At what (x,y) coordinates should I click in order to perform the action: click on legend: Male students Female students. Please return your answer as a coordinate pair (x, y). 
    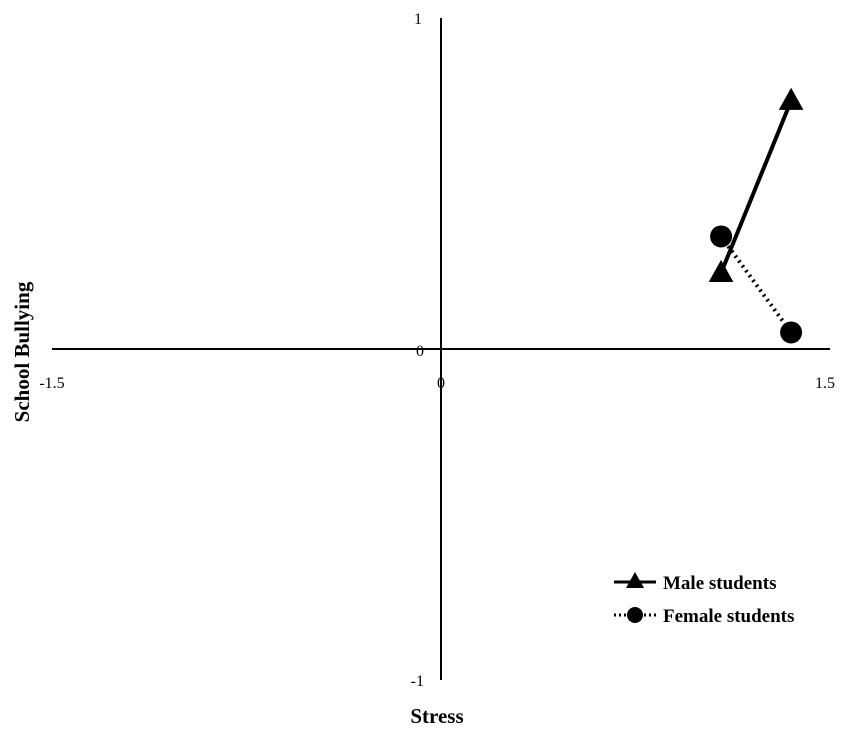
    Looking at the image, I should click on (704, 599).